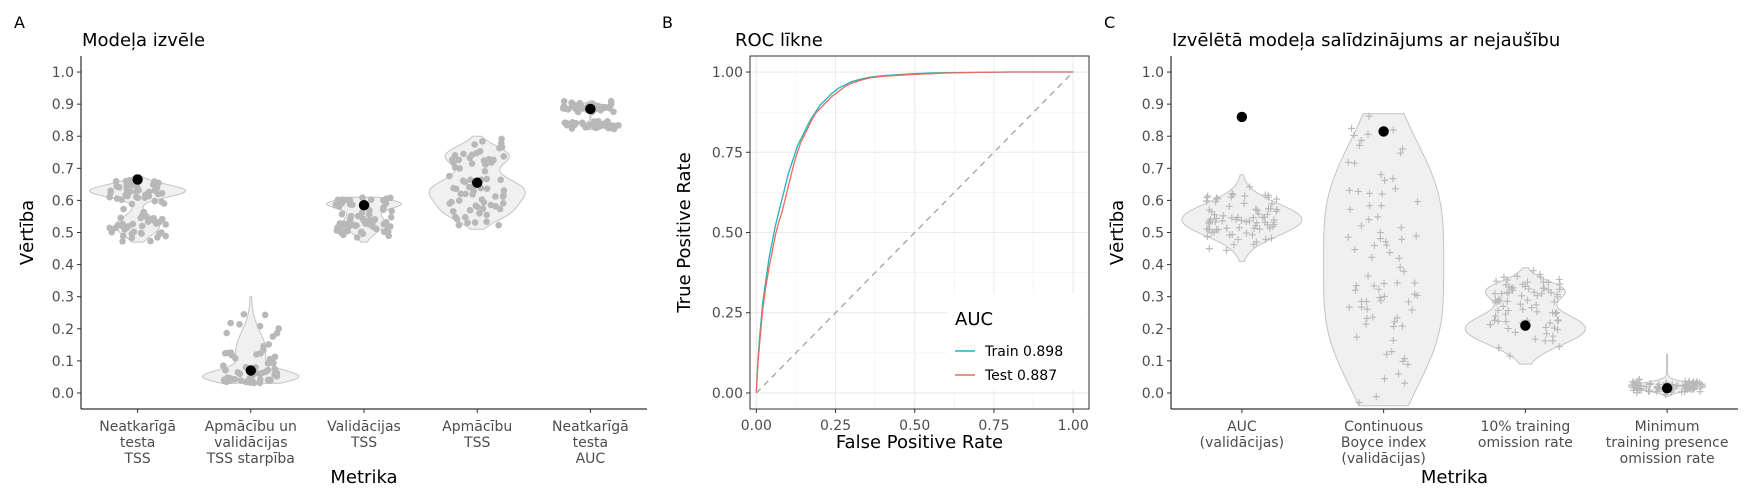 This screenshot has width=1750, height=504. I want to click on panel-a-x-tick-label: Neatkarīgā, so click(137, 427).